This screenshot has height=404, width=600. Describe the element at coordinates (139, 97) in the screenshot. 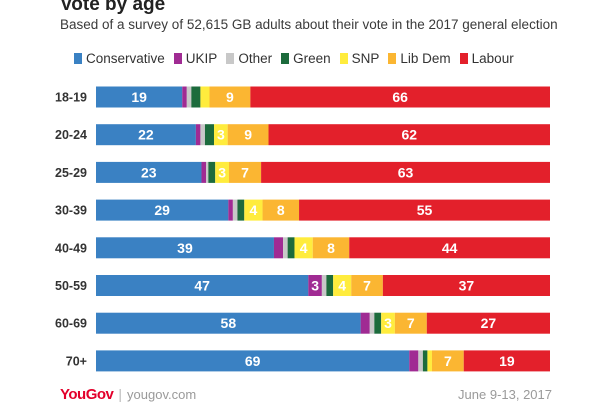

I see `data-label: 19` at that location.